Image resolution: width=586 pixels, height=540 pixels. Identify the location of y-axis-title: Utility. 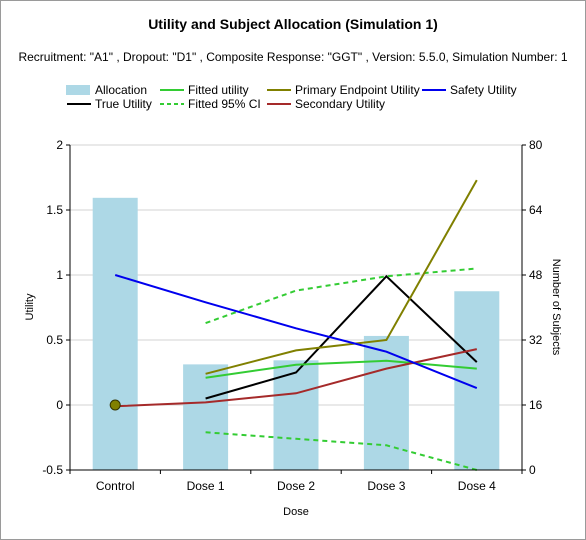
(30, 306).